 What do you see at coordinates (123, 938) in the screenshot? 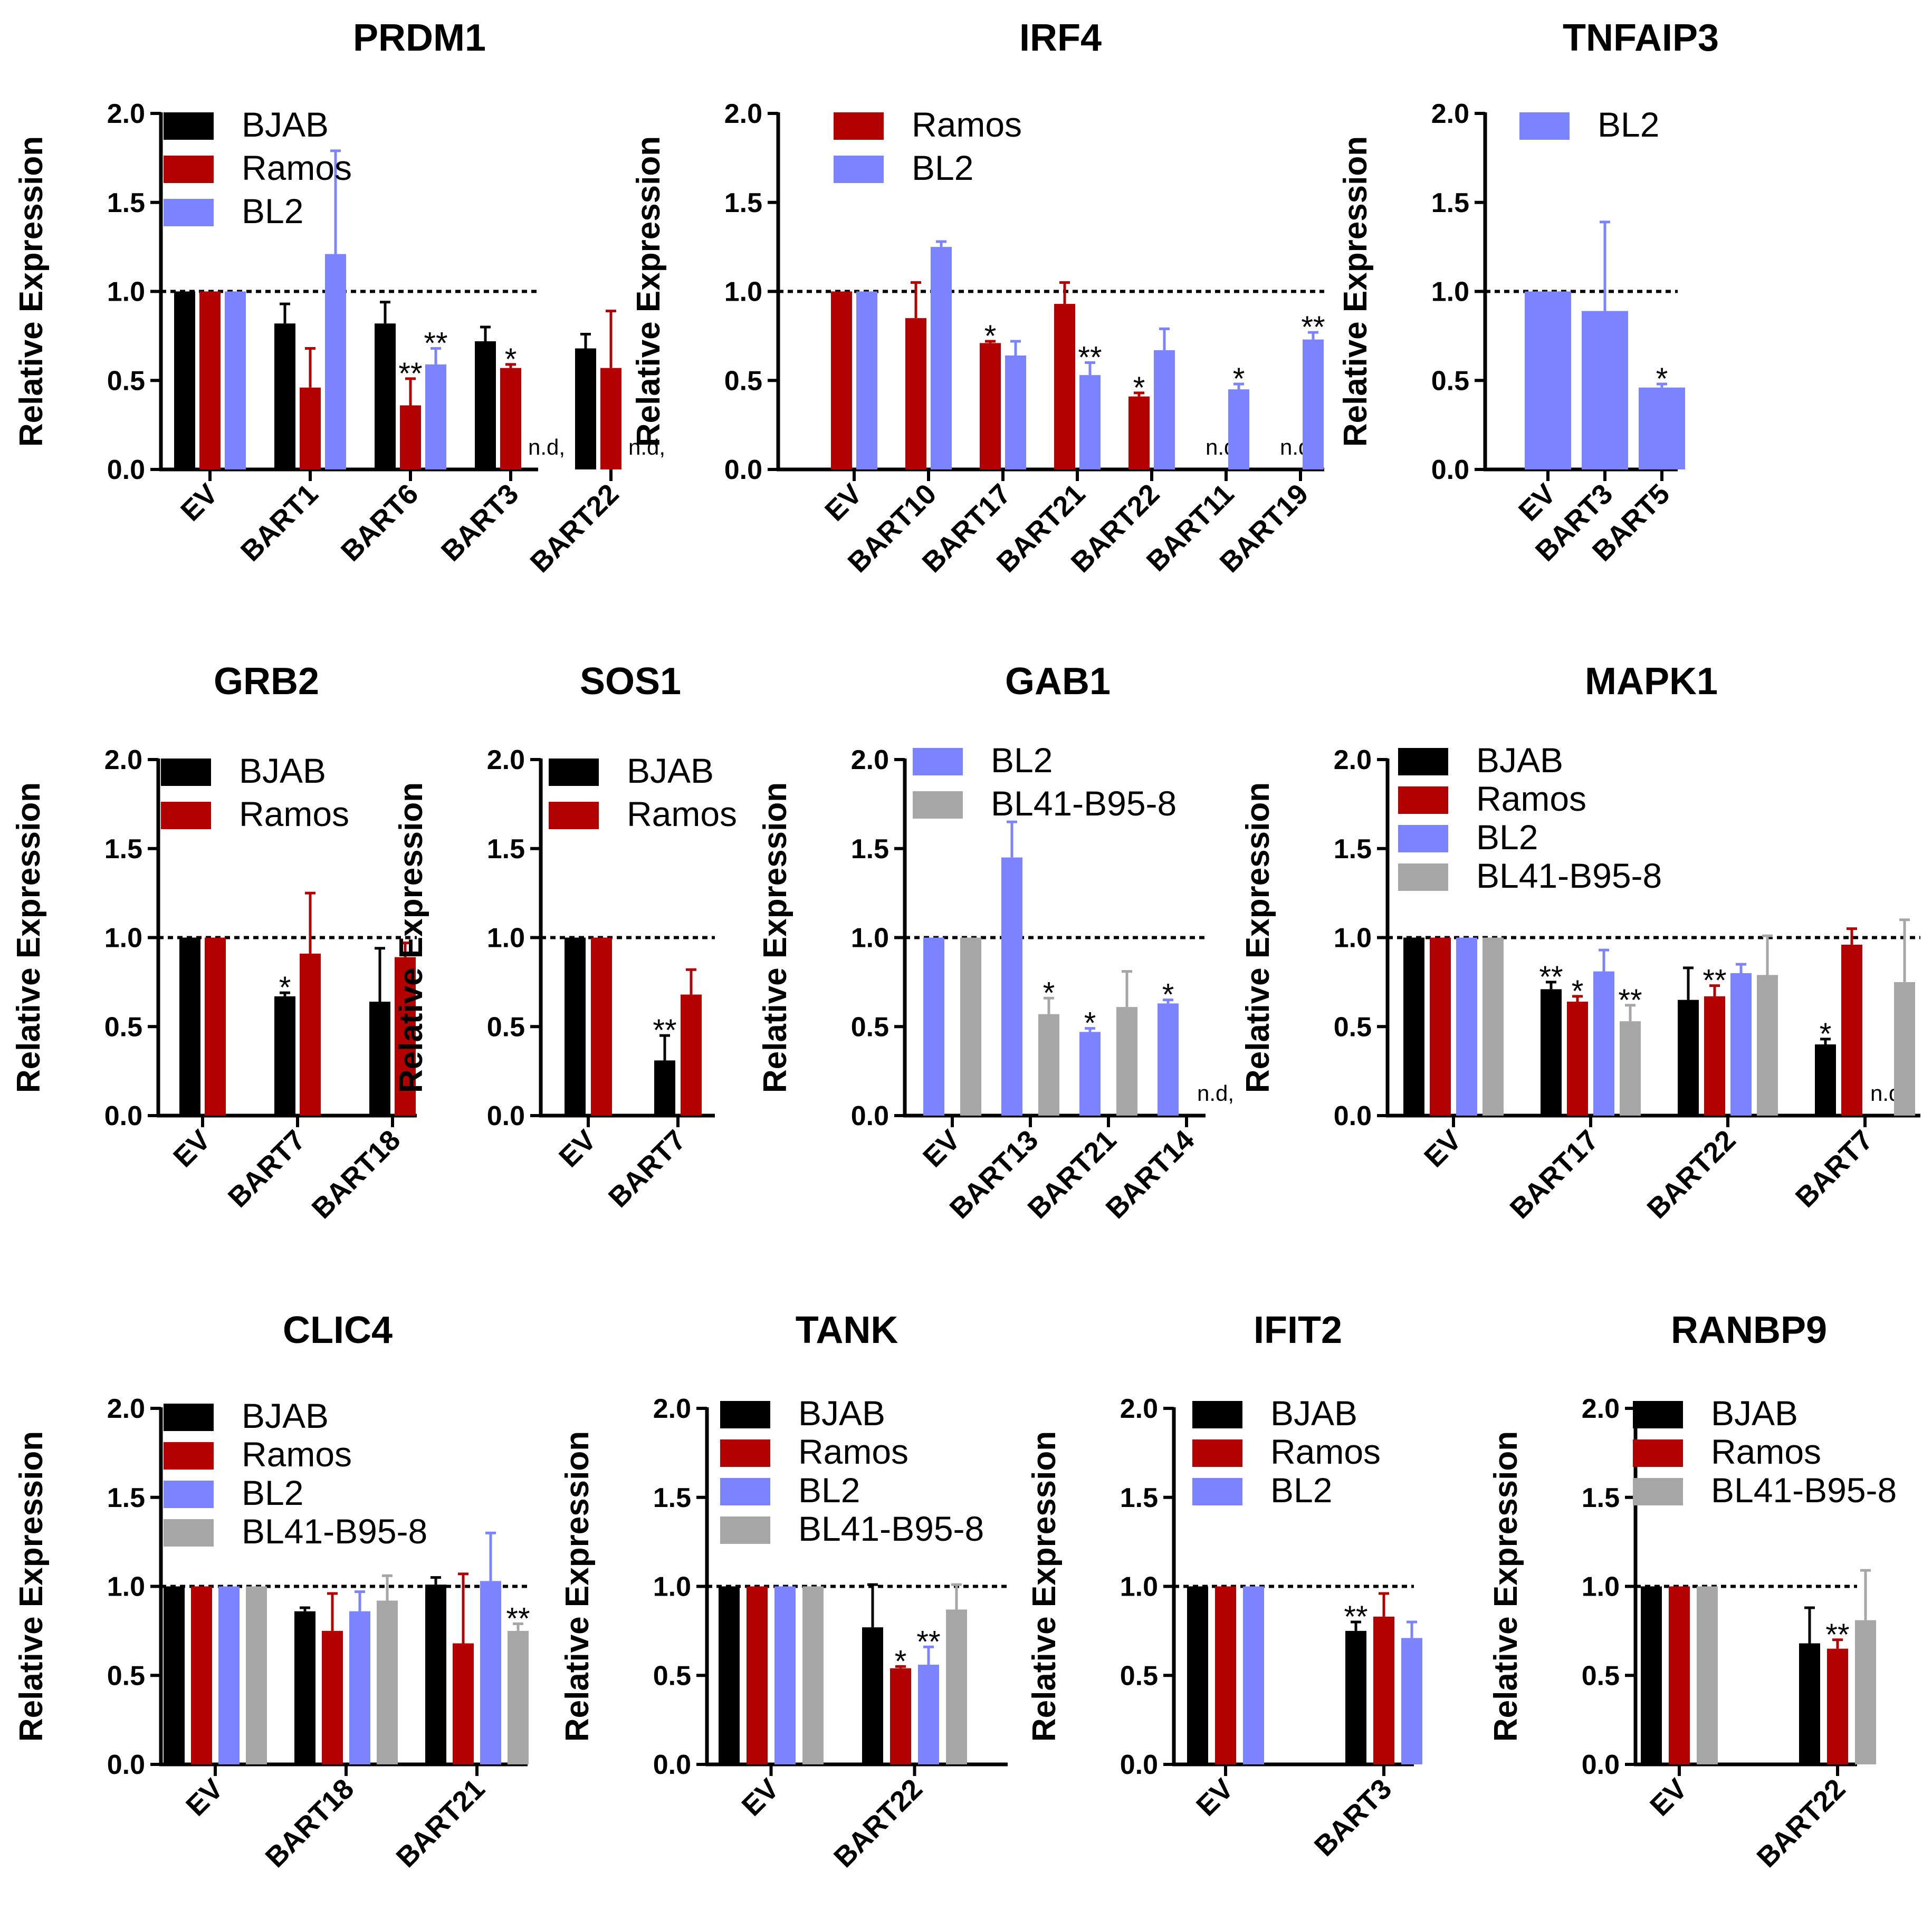
I see `y-tick-label: 1.0` at bounding box center [123, 938].